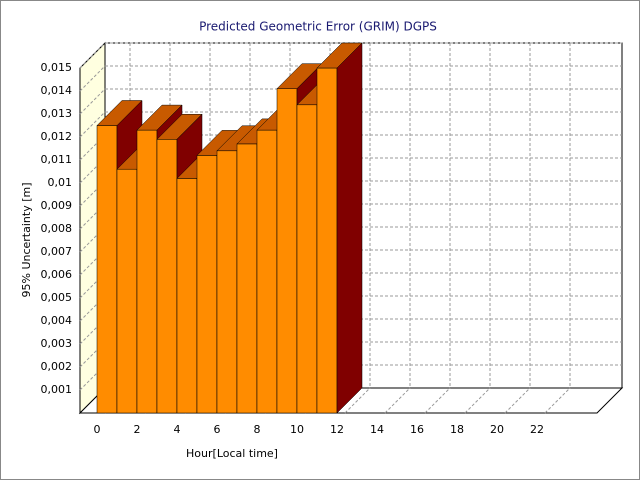 The height and width of the screenshot is (480, 640). I want to click on y-tick-label: 0,007, so click(57, 251).